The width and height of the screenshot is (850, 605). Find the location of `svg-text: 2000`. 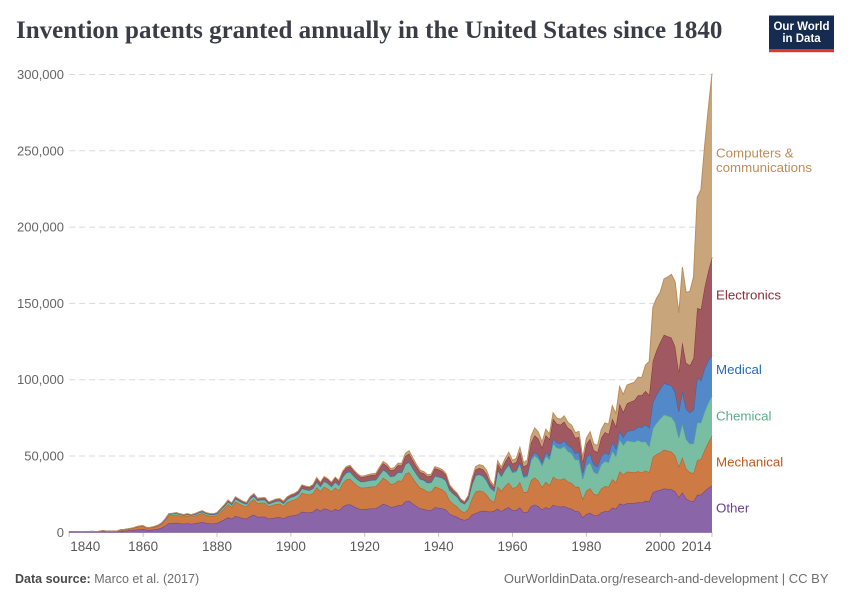

svg-text: 2000 is located at coordinates (660, 546).